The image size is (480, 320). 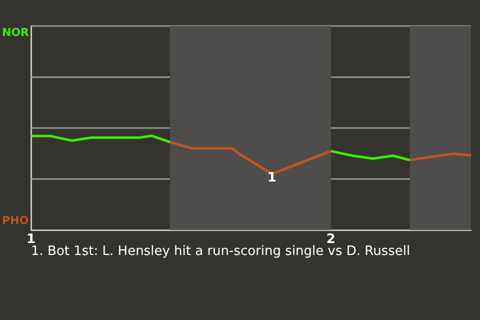 What do you see at coordinates (271, 178) in the screenshot?
I see `annotation: 1` at bounding box center [271, 178].